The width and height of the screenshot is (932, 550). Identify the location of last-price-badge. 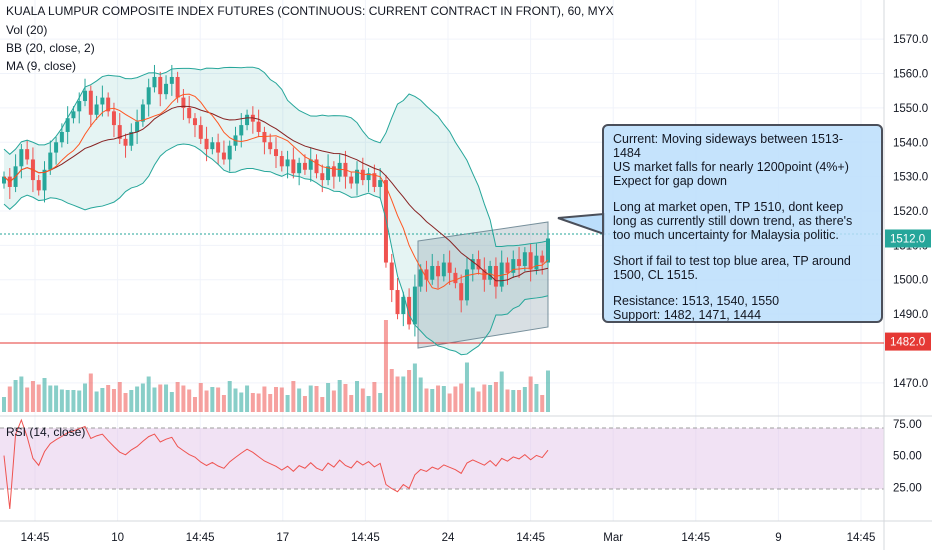
(908, 238).